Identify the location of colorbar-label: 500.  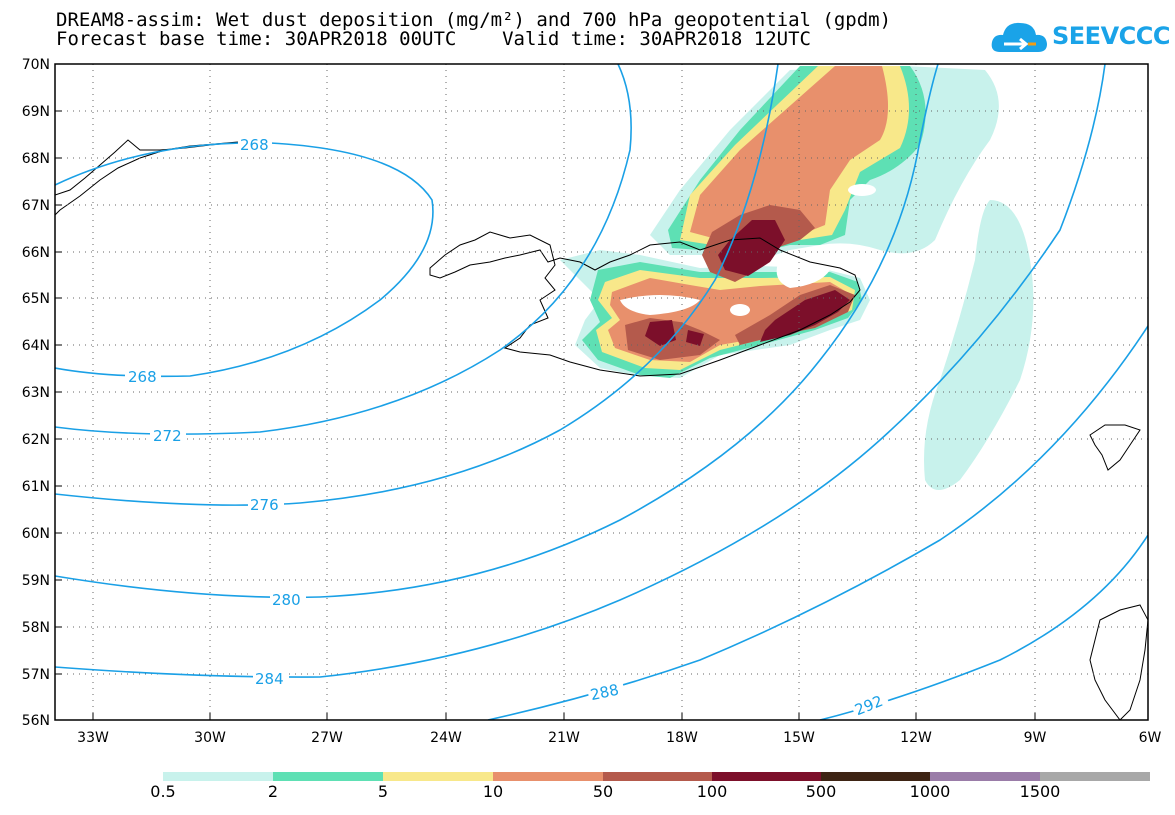
(821, 791).